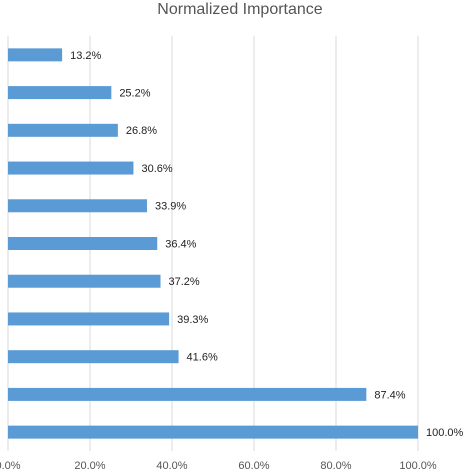 This screenshot has width=474, height=474. I want to click on value-label: 100.0%, so click(445, 433).